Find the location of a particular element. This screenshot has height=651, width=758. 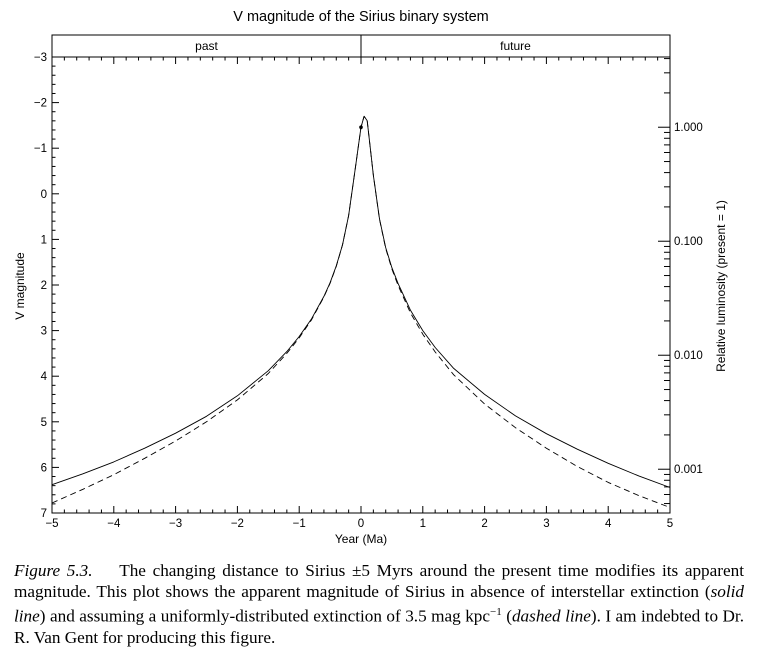

right-tick-label: 1.000 is located at coordinates (688, 128).